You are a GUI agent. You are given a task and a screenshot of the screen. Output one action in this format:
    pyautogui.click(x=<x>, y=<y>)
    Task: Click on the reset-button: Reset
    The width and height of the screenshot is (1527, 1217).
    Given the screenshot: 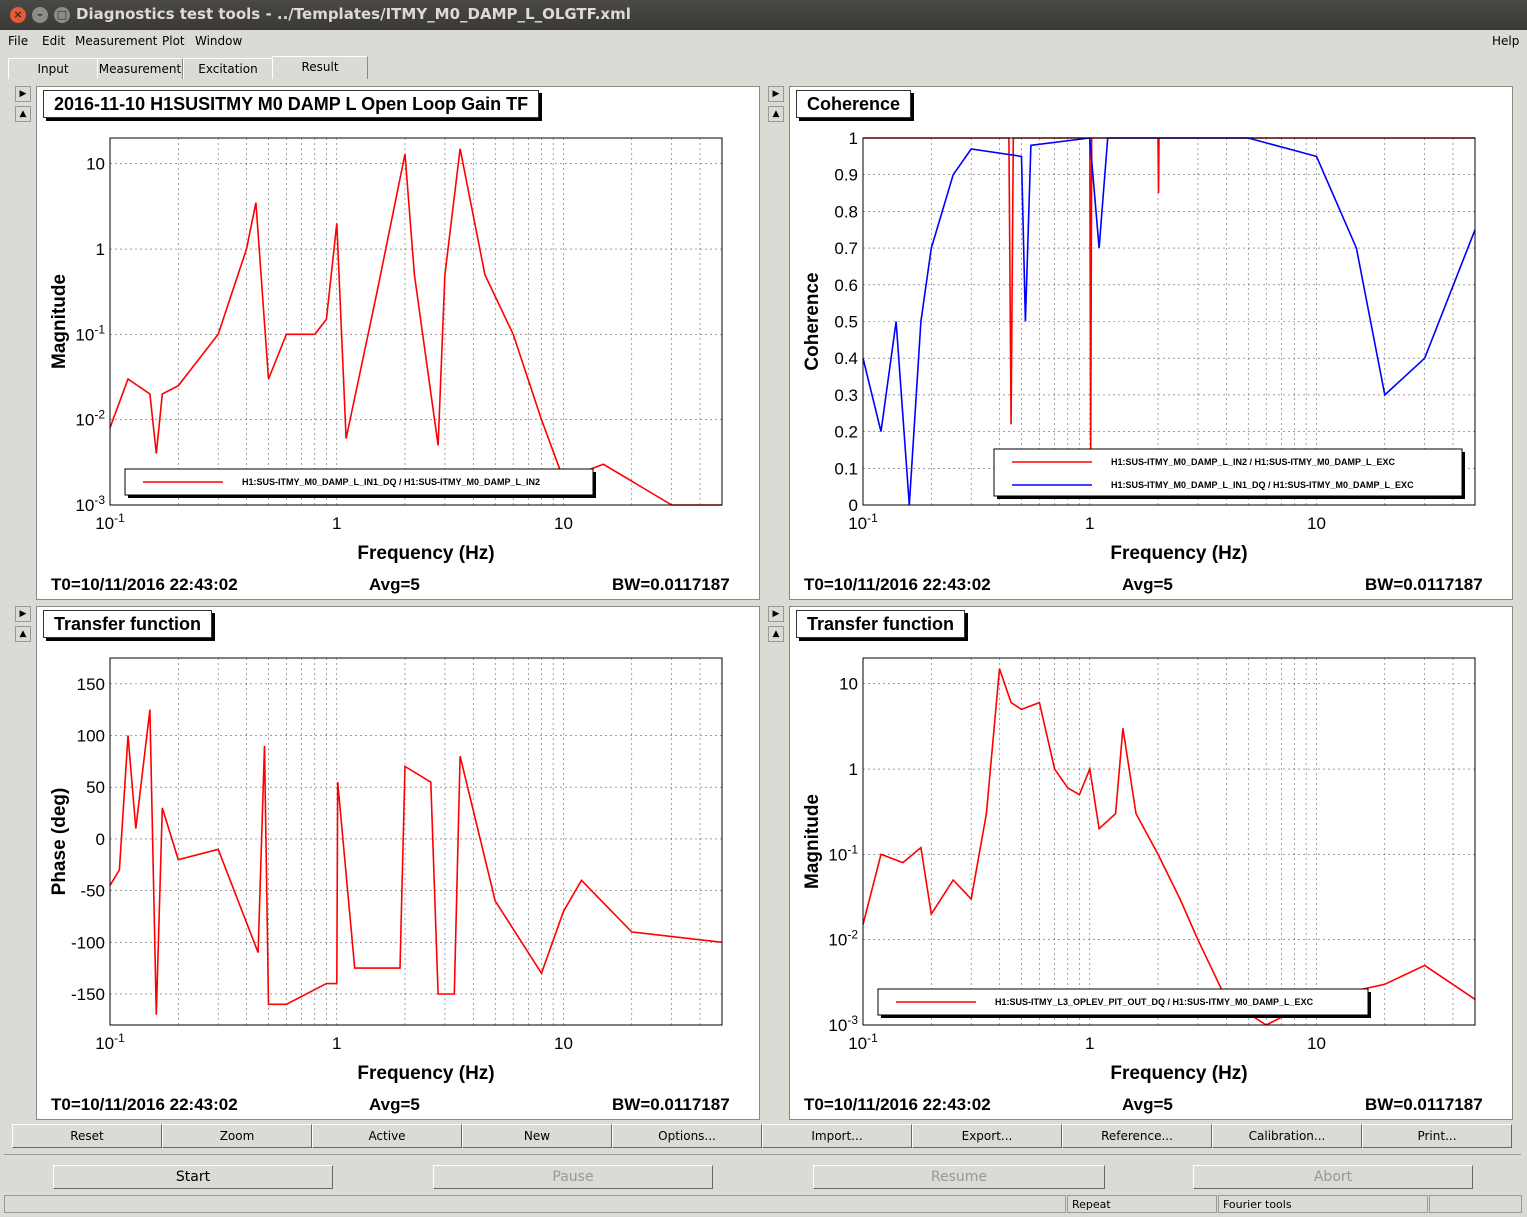 What is the action you would take?
    pyautogui.click(x=87, y=1136)
    